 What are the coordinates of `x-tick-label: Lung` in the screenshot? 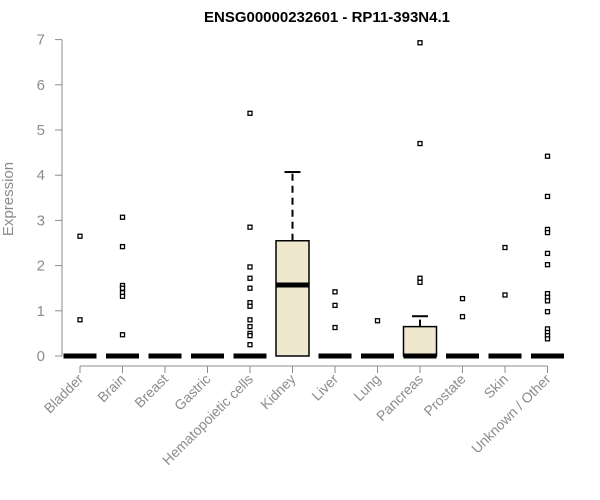 It's located at (366, 387).